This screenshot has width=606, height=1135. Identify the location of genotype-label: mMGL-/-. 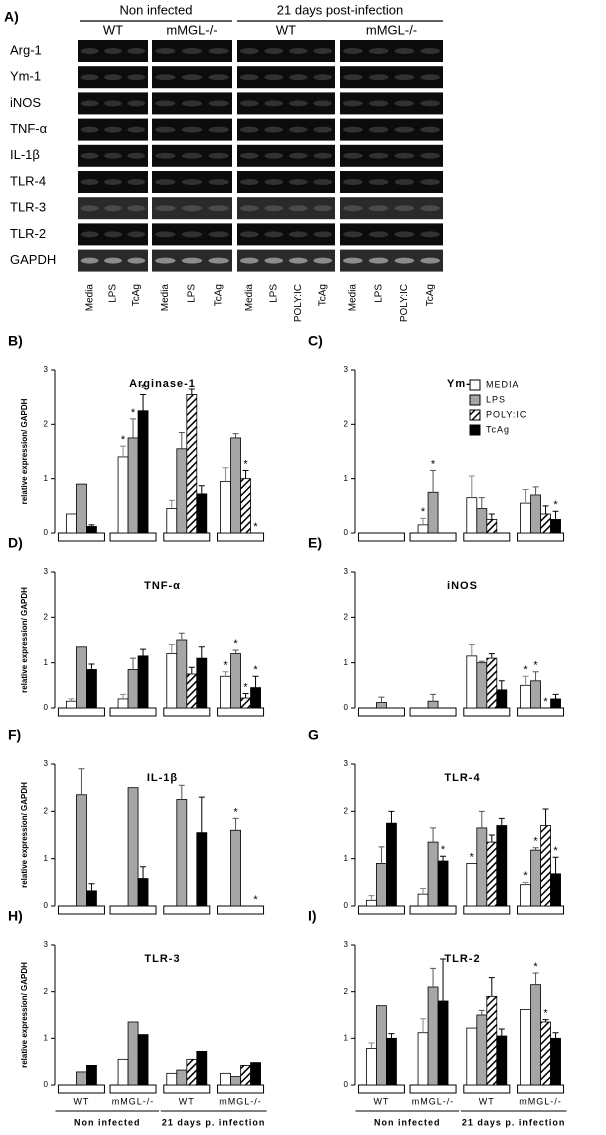
(391, 29).